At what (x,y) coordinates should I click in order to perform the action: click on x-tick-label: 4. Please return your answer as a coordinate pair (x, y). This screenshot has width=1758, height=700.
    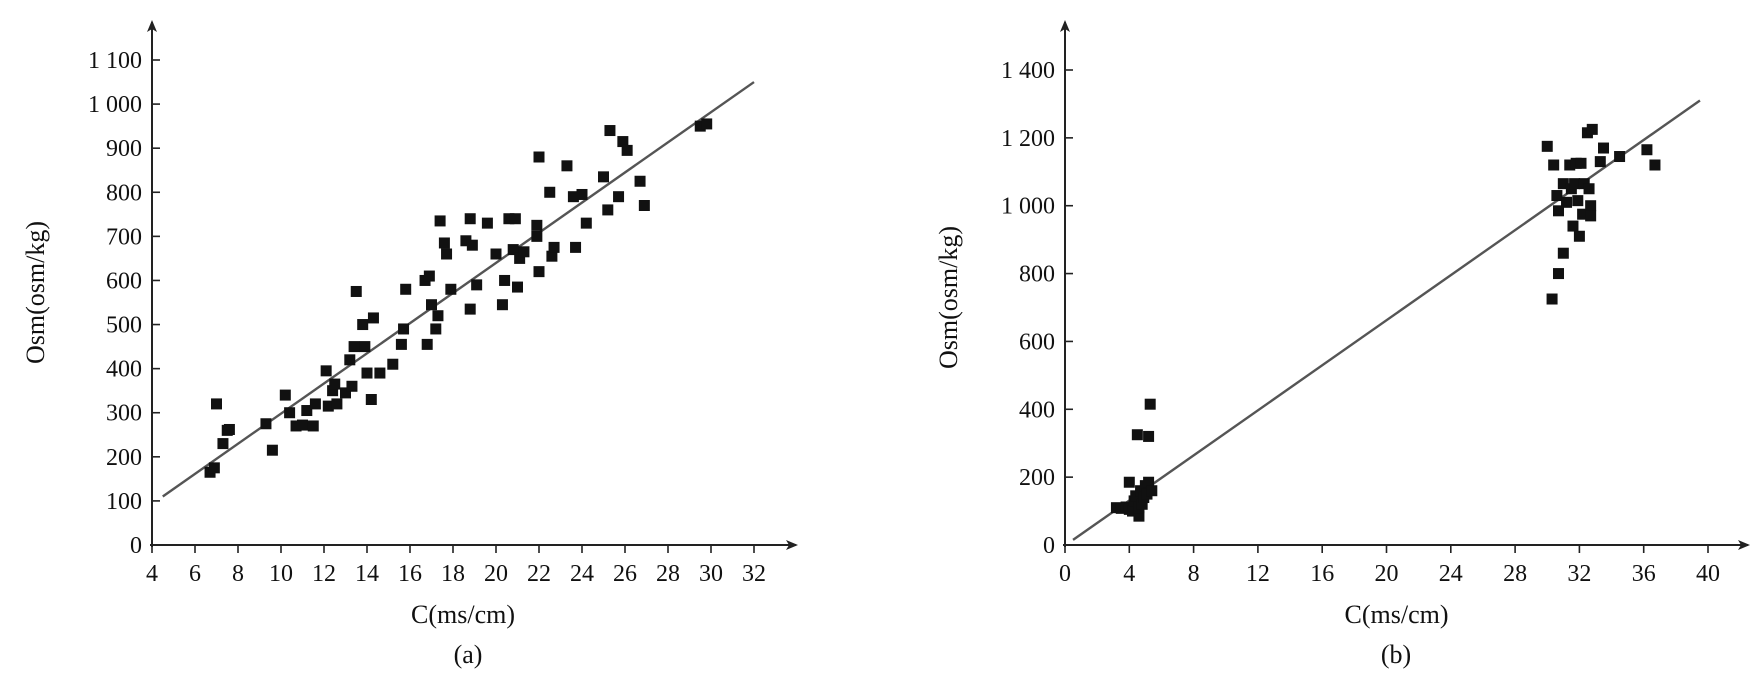
    Looking at the image, I should click on (152, 574).